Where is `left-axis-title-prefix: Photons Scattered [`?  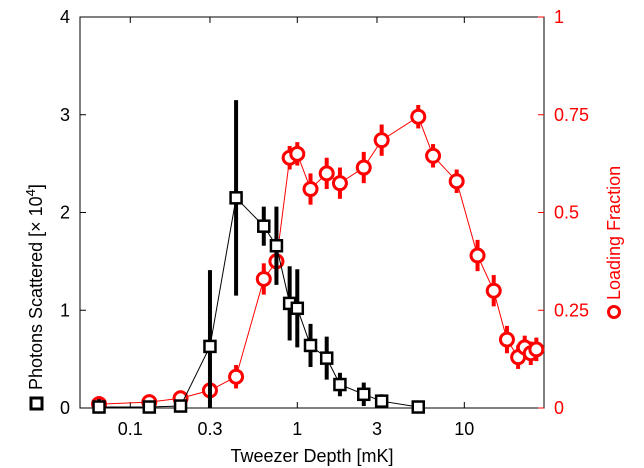 left-axis-title-prefix: Photons Scattered [ is located at coordinates (36, 311).